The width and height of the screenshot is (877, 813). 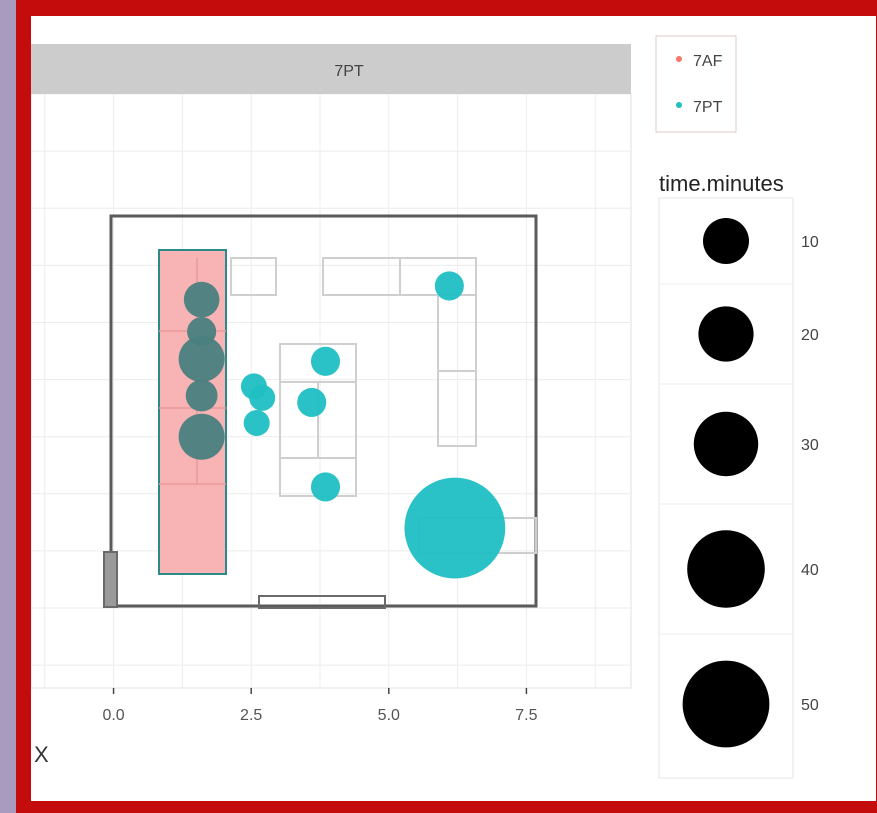 I want to click on x-tick-label: 7.5, so click(x=526, y=715).